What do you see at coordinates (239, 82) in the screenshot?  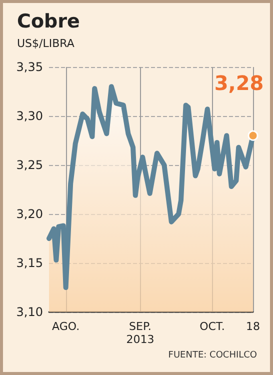 I see `data-label: 3,28` at bounding box center [239, 82].